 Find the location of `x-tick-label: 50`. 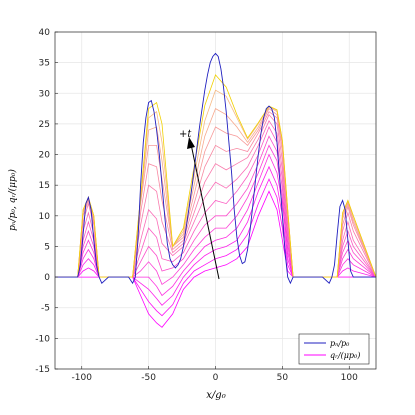

x-tick-label: 50 is located at coordinates (283, 378).